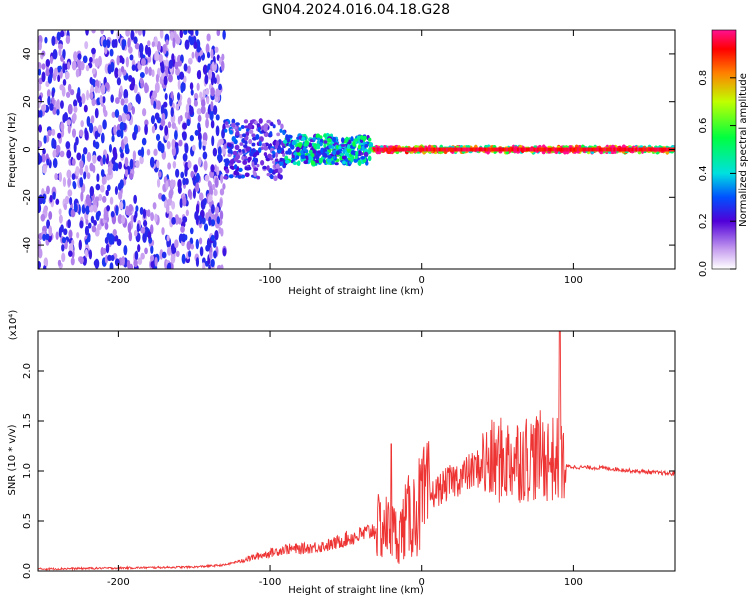  I want to click on colorbar-label: Normalized spectral amplitude, so click(743, 150).